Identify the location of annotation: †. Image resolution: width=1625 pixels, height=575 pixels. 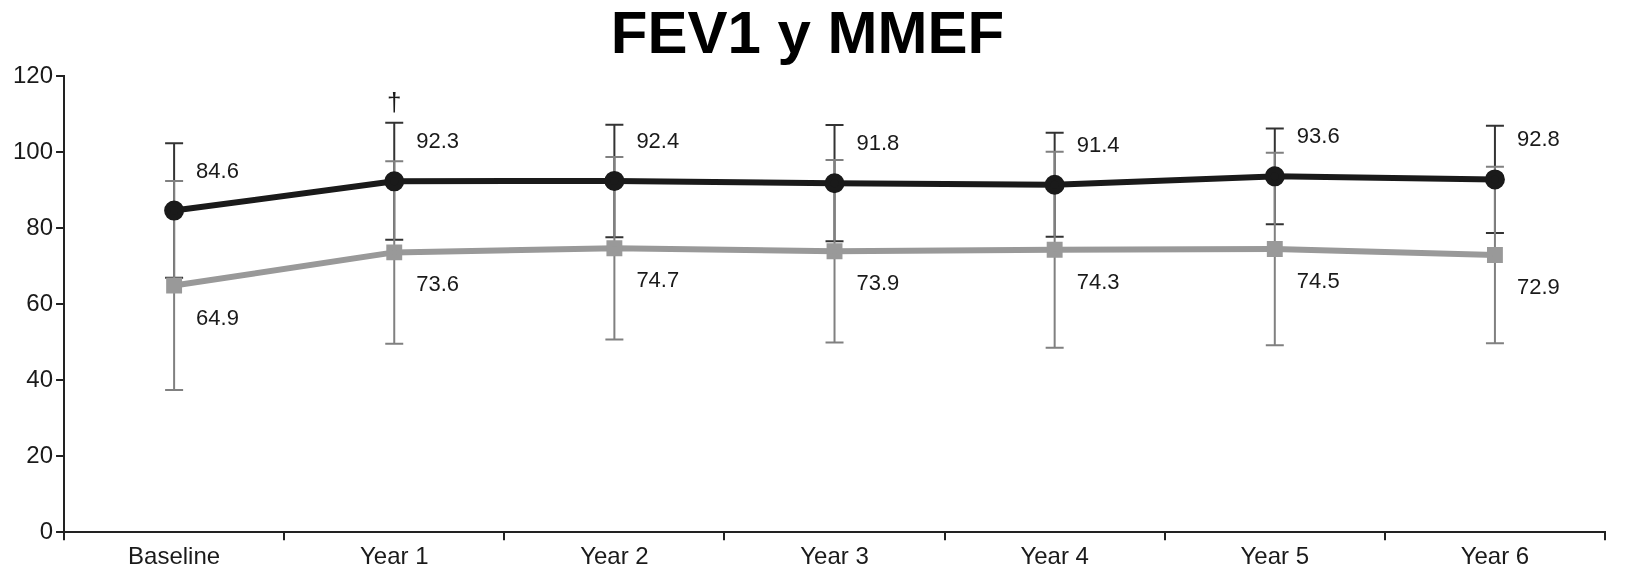
(394, 101).